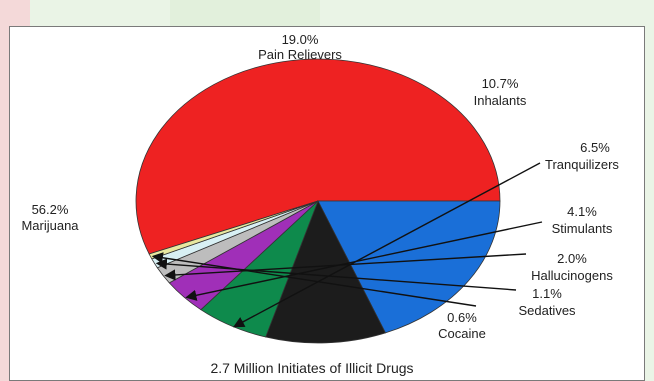  What do you see at coordinates (582, 211) in the screenshot?
I see `slice-value-label-stimulants: 4.1%` at bounding box center [582, 211].